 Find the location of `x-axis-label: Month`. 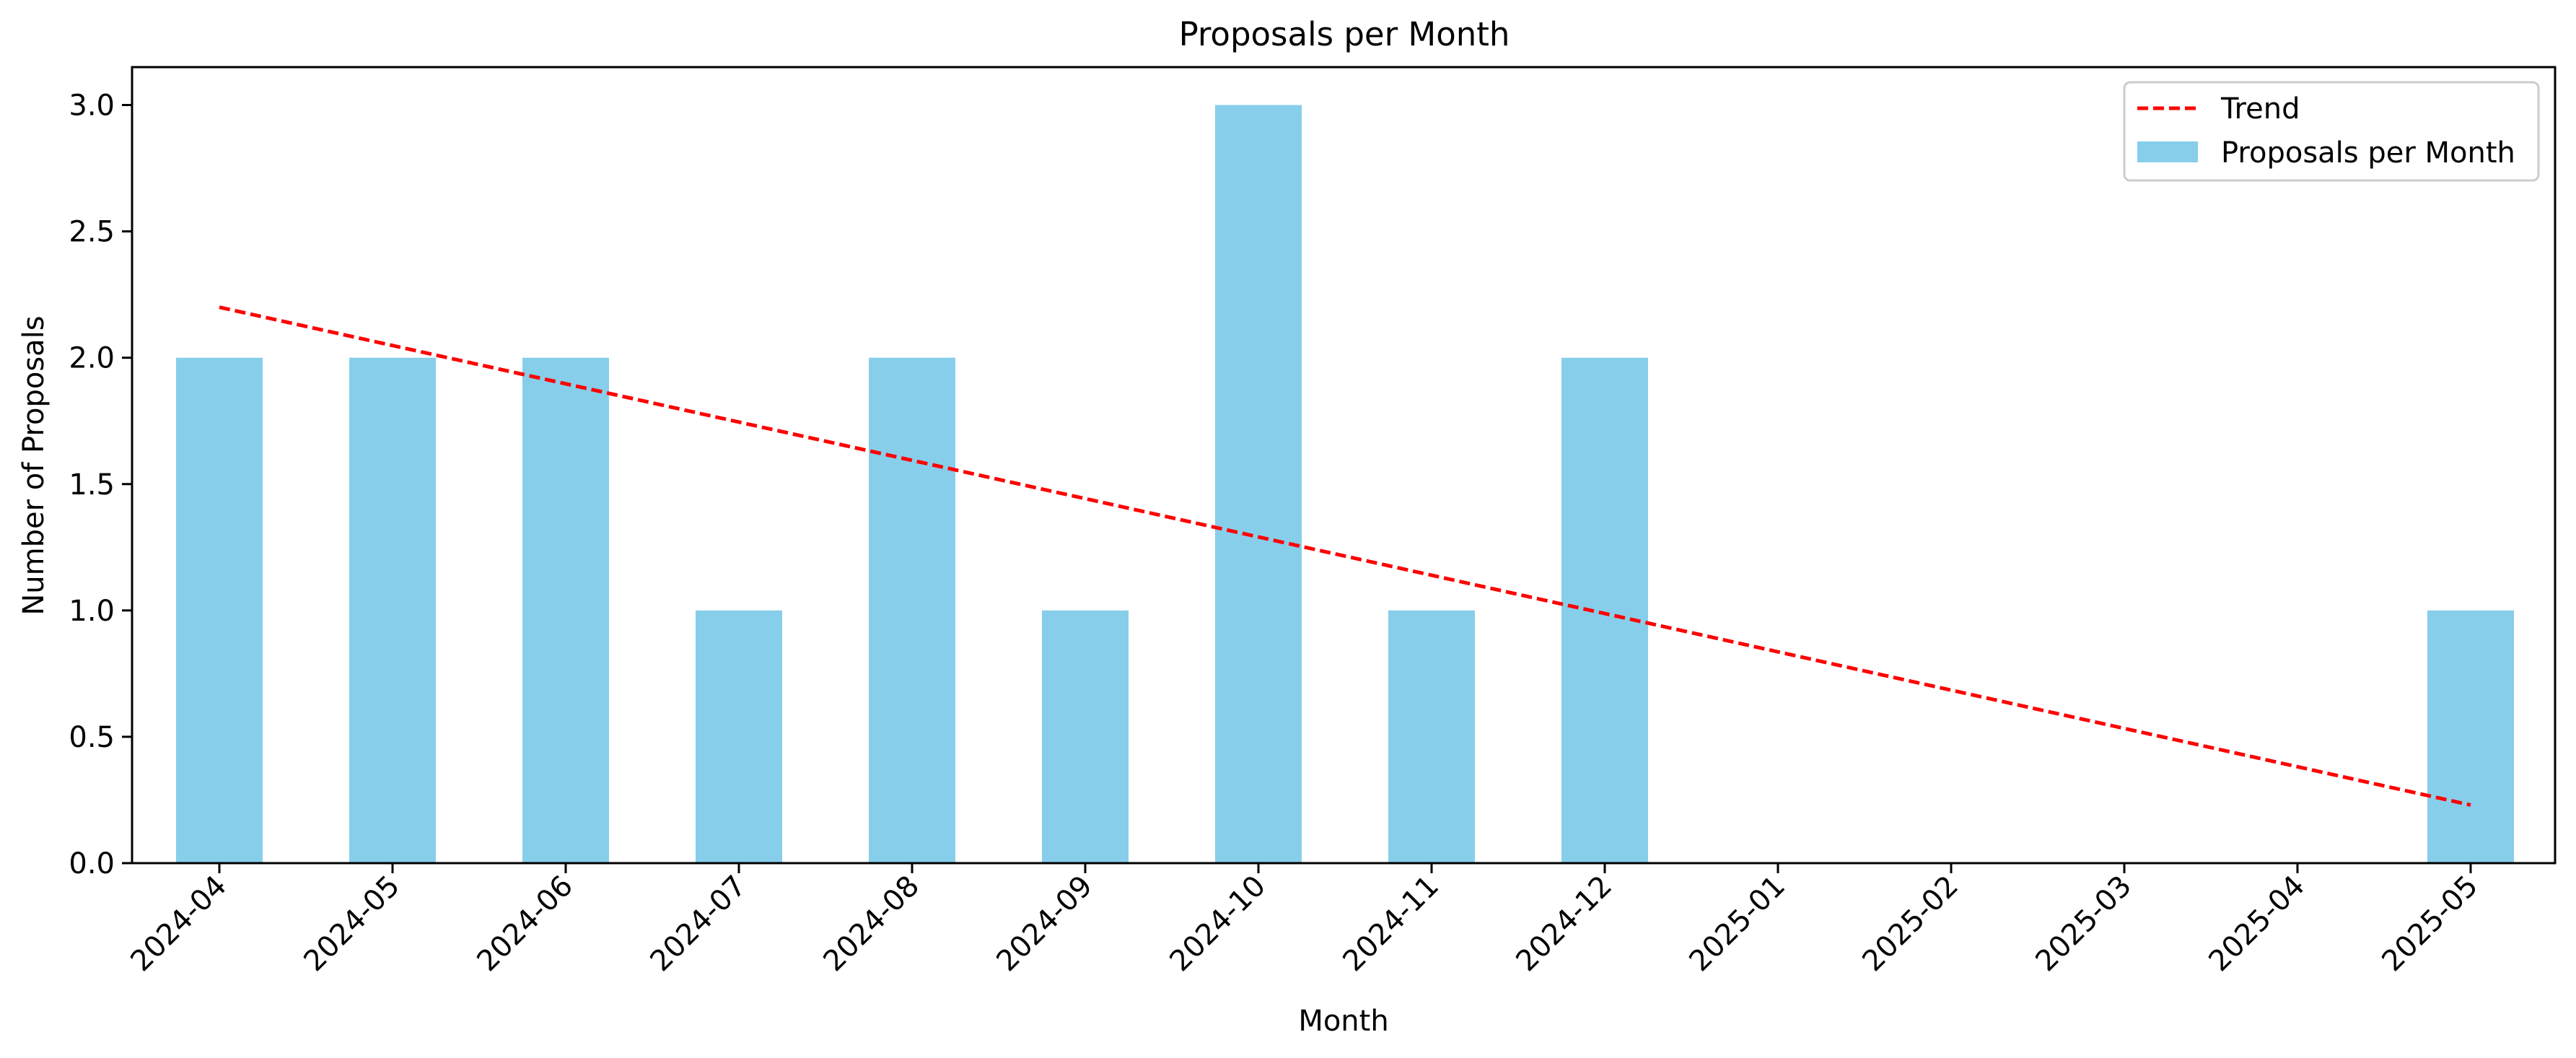

x-axis-label: Month is located at coordinates (1343, 1021).